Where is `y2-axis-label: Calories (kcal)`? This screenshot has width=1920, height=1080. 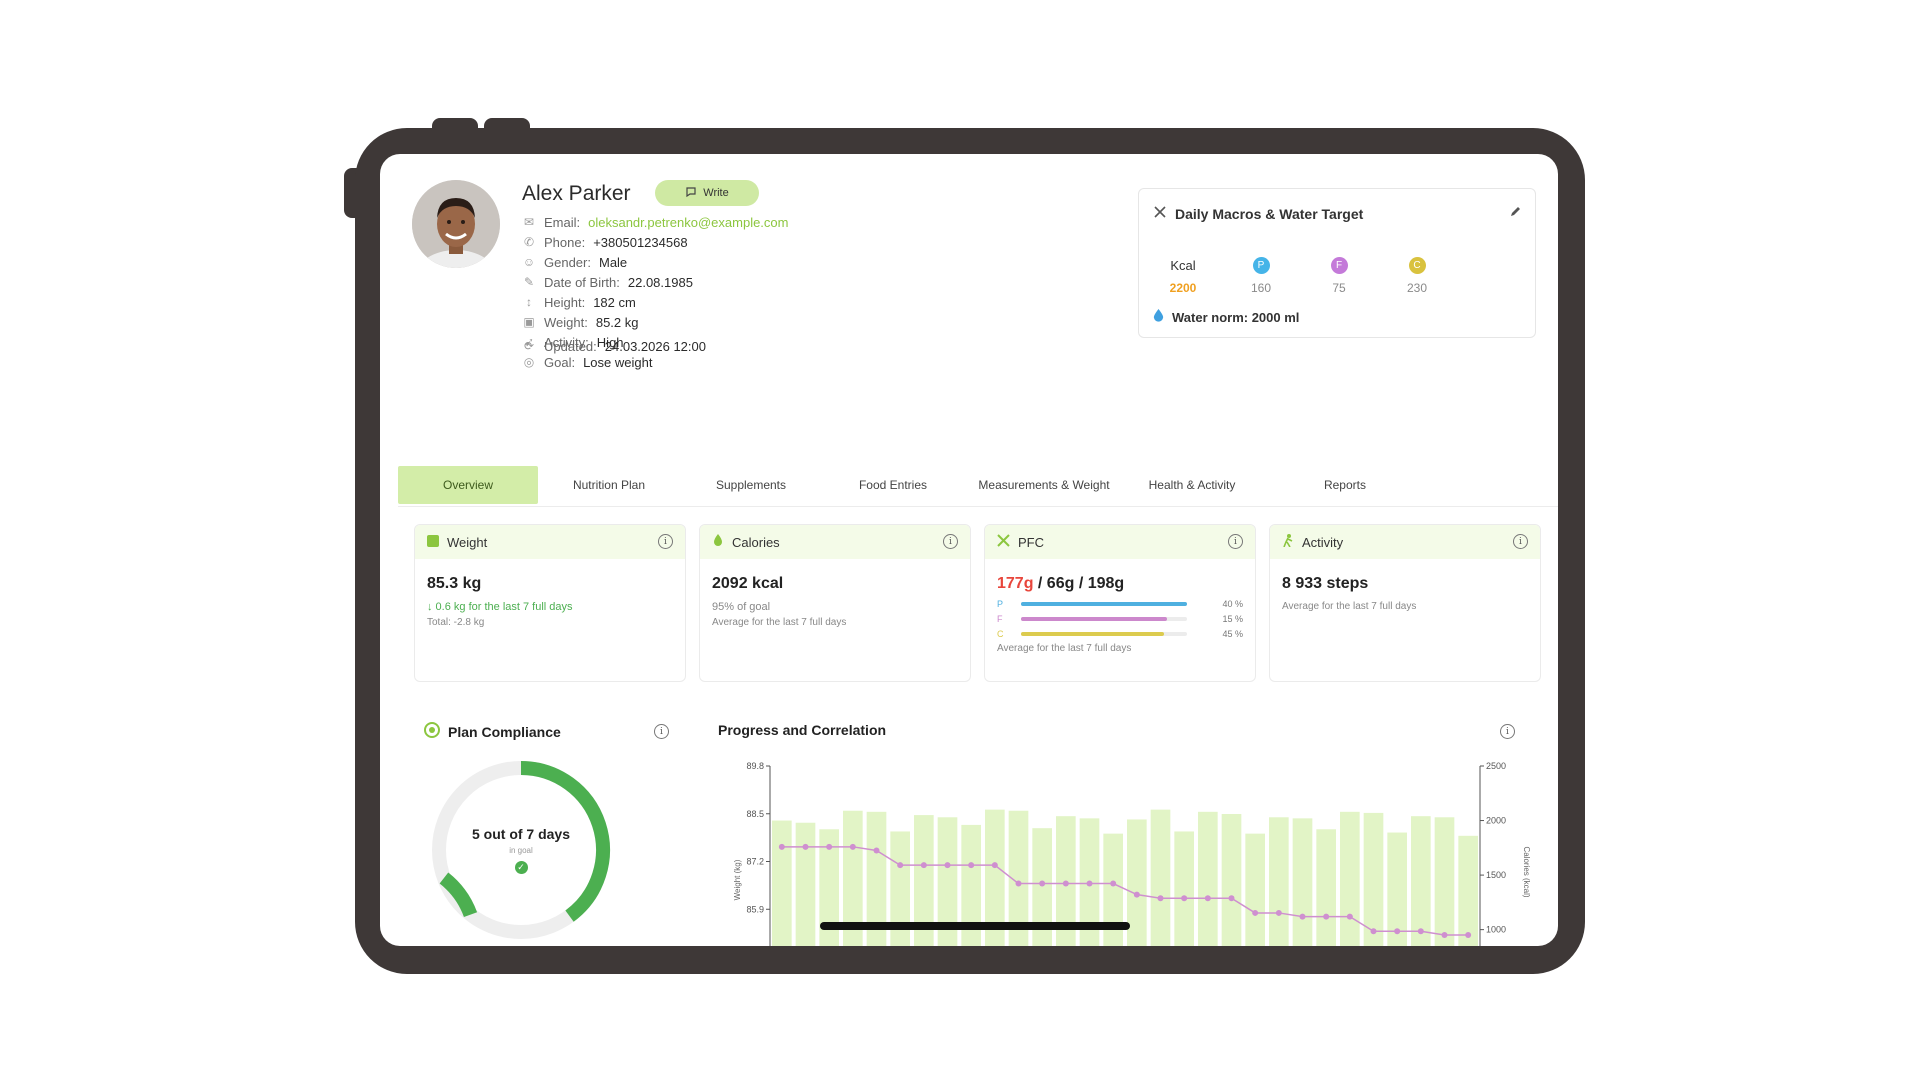
y2-axis-label: Calories (kcal) is located at coordinates (1526, 871).